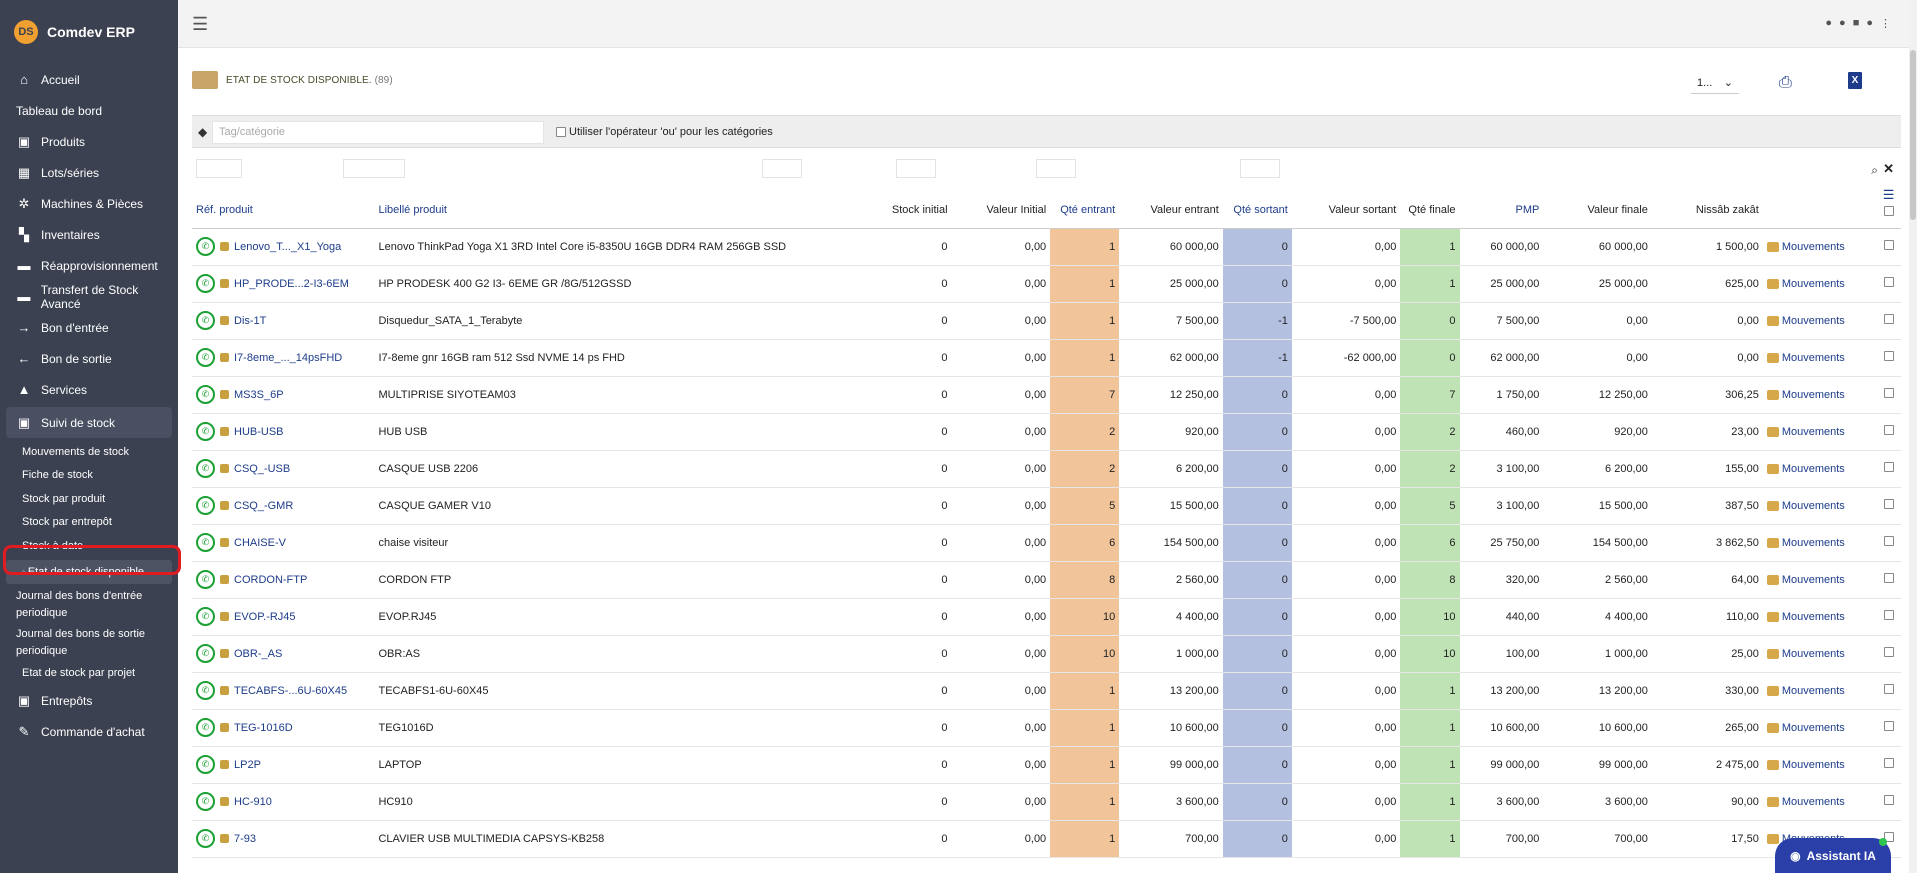  Describe the element at coordinates (374, 168) in the screenshot. I see `filter-label-input` at that location.